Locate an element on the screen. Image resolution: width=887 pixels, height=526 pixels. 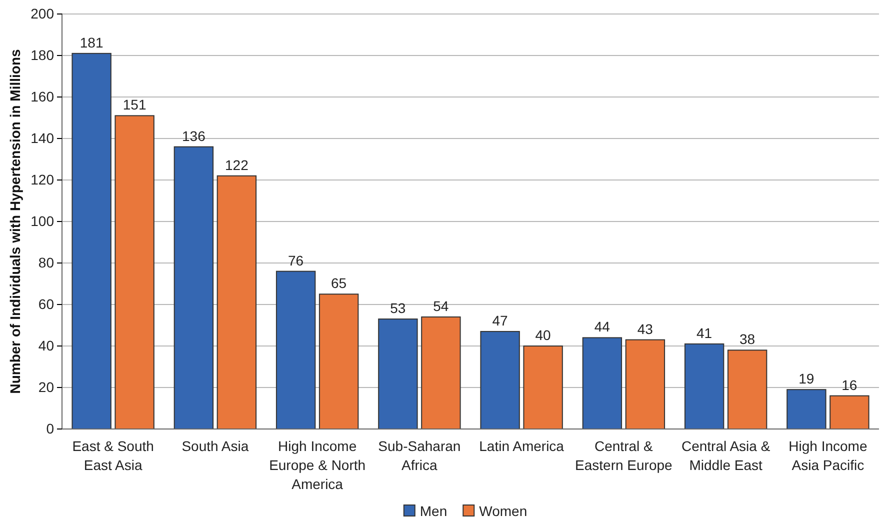
y-tick-label: 0 is located at coordinates (50, 428).